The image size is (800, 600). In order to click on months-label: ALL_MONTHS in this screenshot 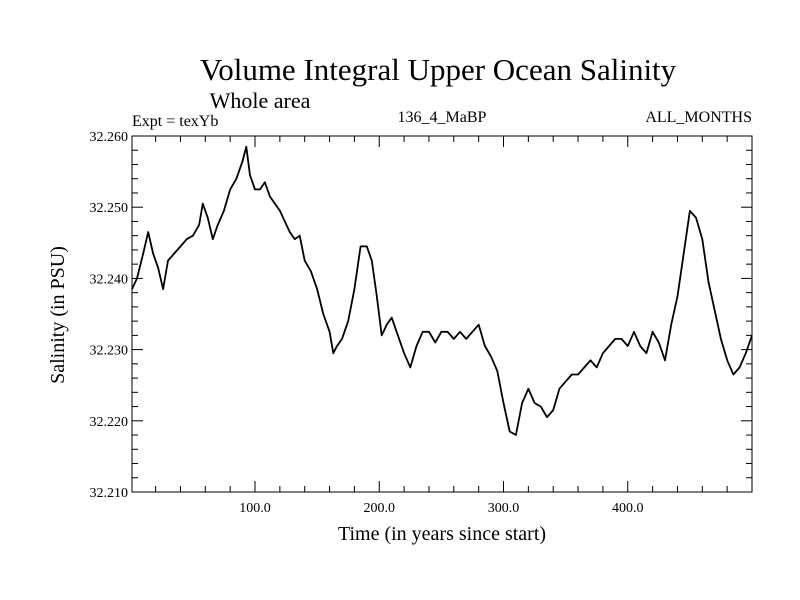, I will do `click(698, 117)`.